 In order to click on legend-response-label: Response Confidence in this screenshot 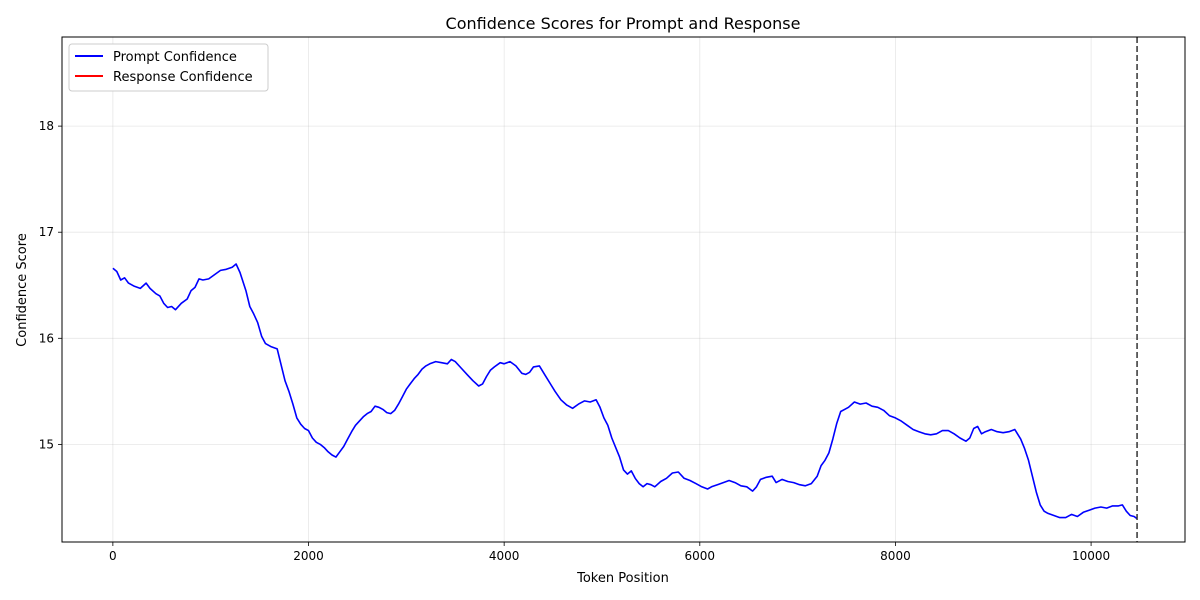, I will do `click(183, 77)`.